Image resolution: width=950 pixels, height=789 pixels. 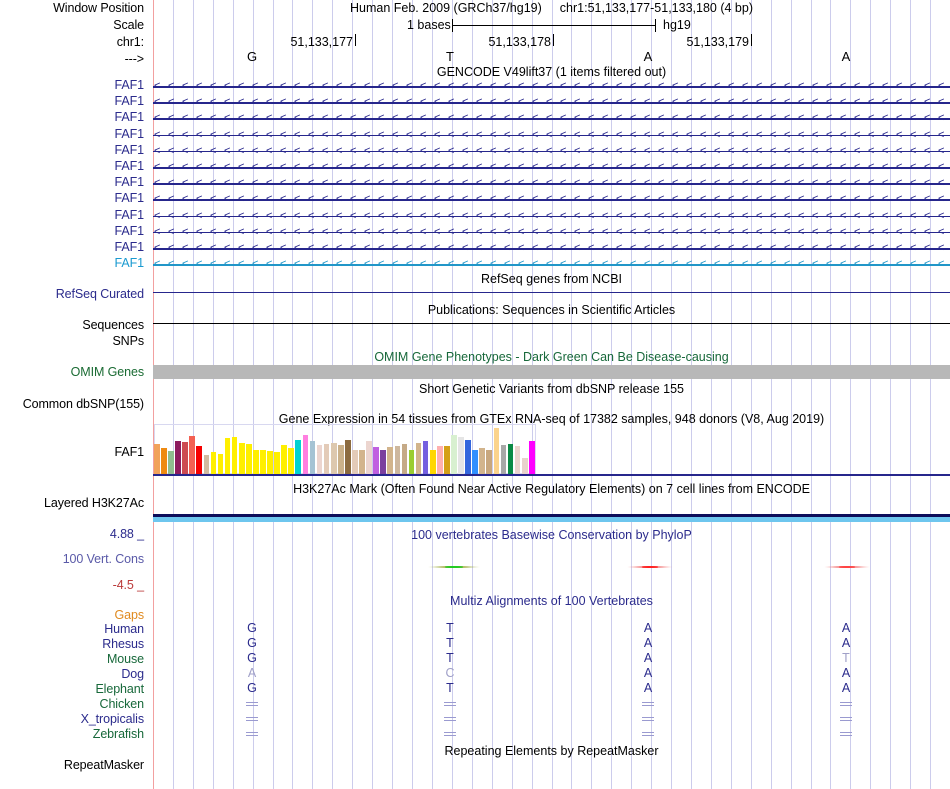 What do you see at coordinates (551, 519) in the screenshot?
I see `h3k27ac-blue-bar` at bounding box center [551, 519].